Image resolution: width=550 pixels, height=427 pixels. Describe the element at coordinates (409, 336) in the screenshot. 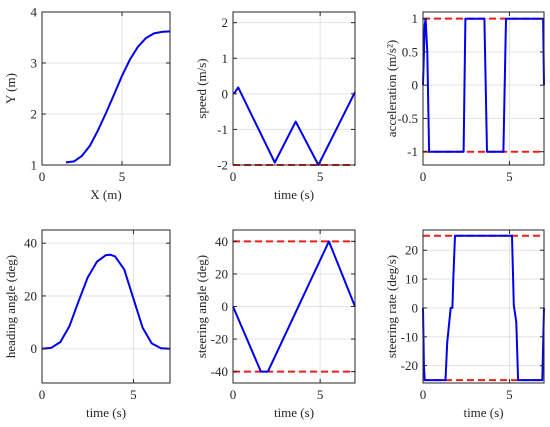

I see `y-tick-label: -10` at that location.